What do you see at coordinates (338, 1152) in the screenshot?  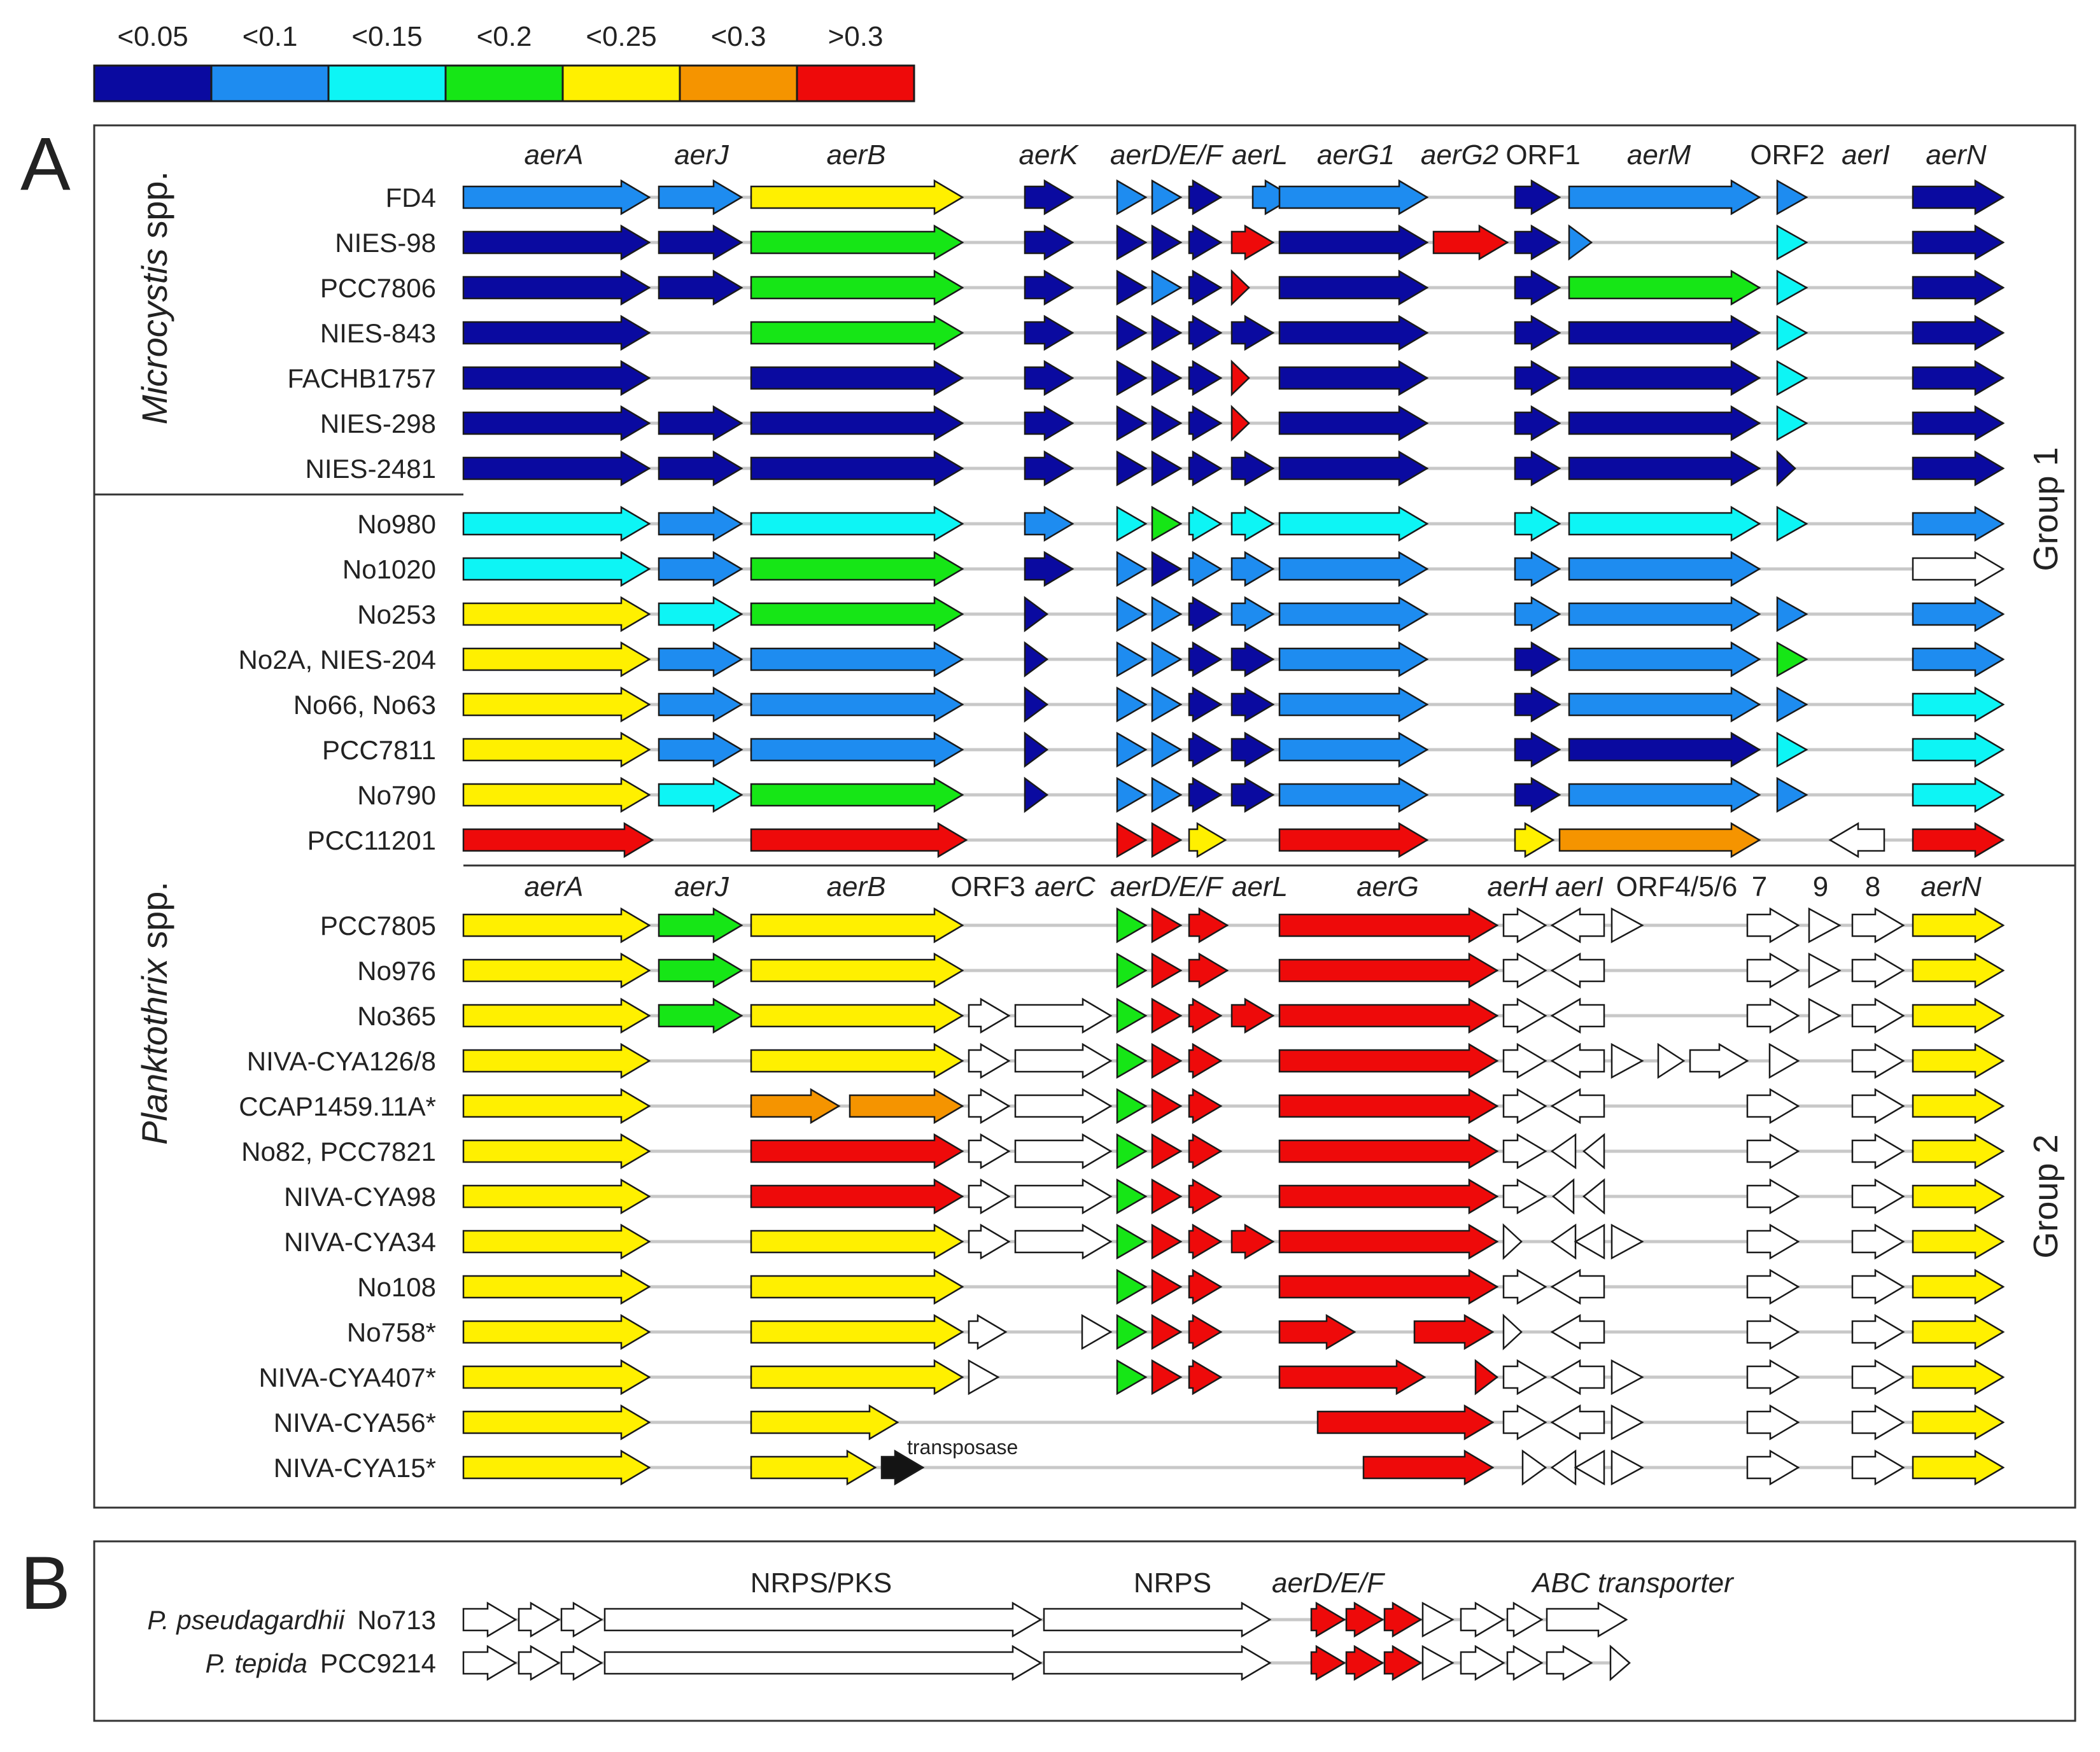 I see `strain-label: No82, PCC7821` at bounding box center [338, 1152].